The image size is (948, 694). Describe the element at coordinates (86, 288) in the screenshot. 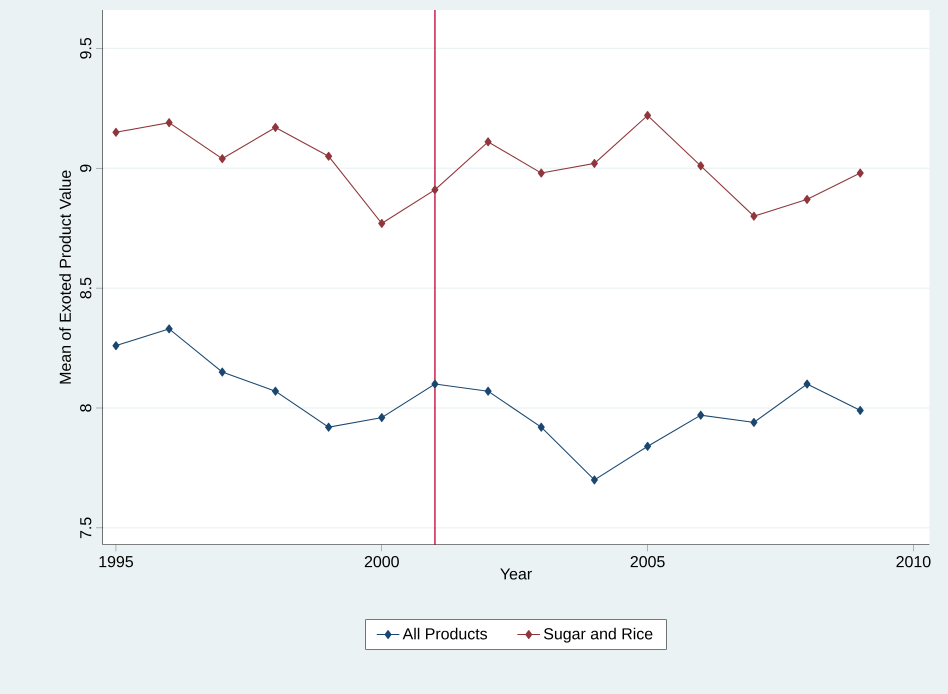

I see `y-tick-label: 8.5` at that location.